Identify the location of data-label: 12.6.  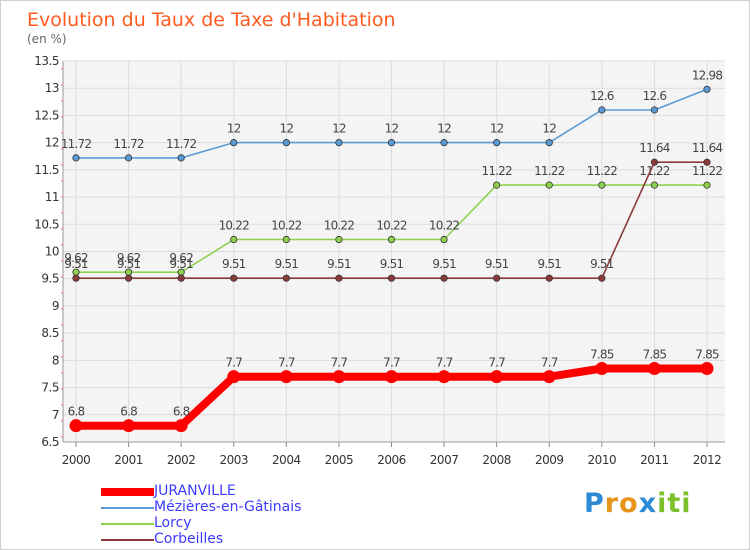
(655, 96).